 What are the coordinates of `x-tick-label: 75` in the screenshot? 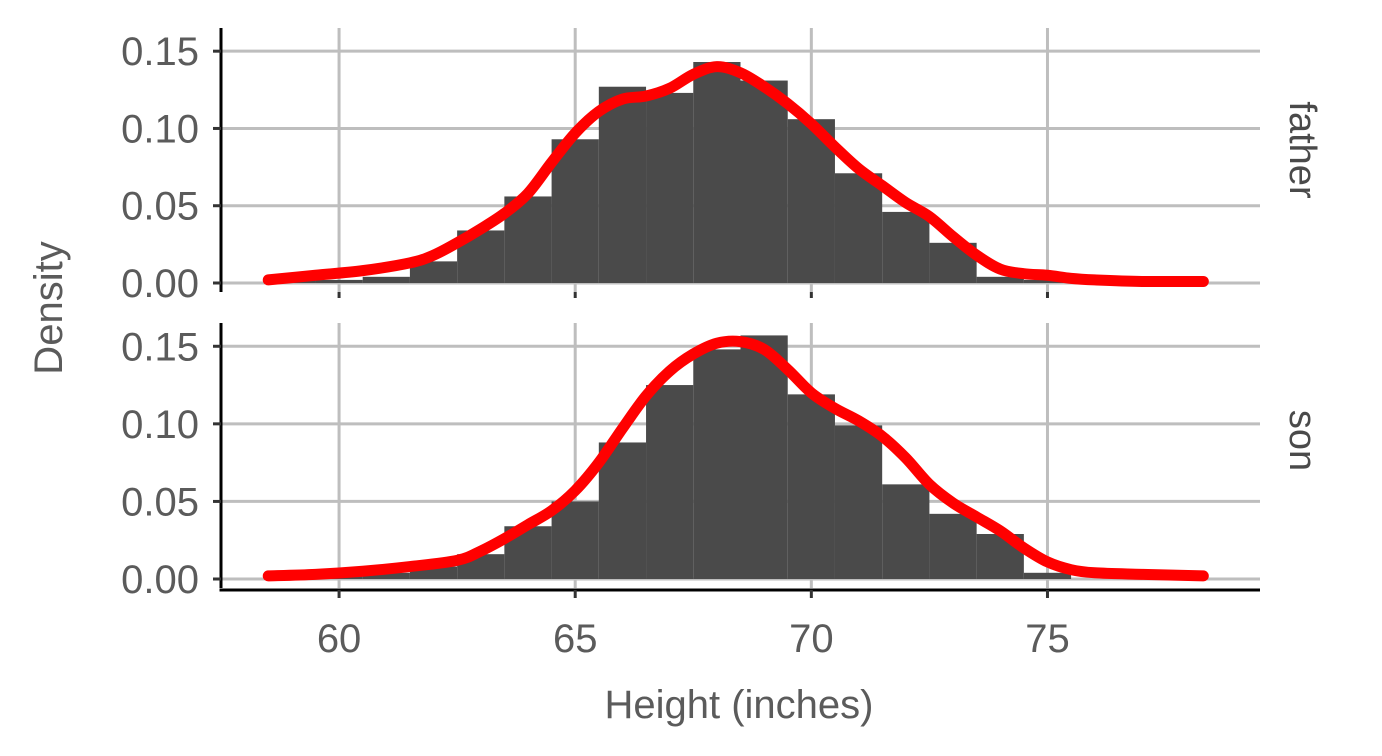 It's located at (1047, 639).